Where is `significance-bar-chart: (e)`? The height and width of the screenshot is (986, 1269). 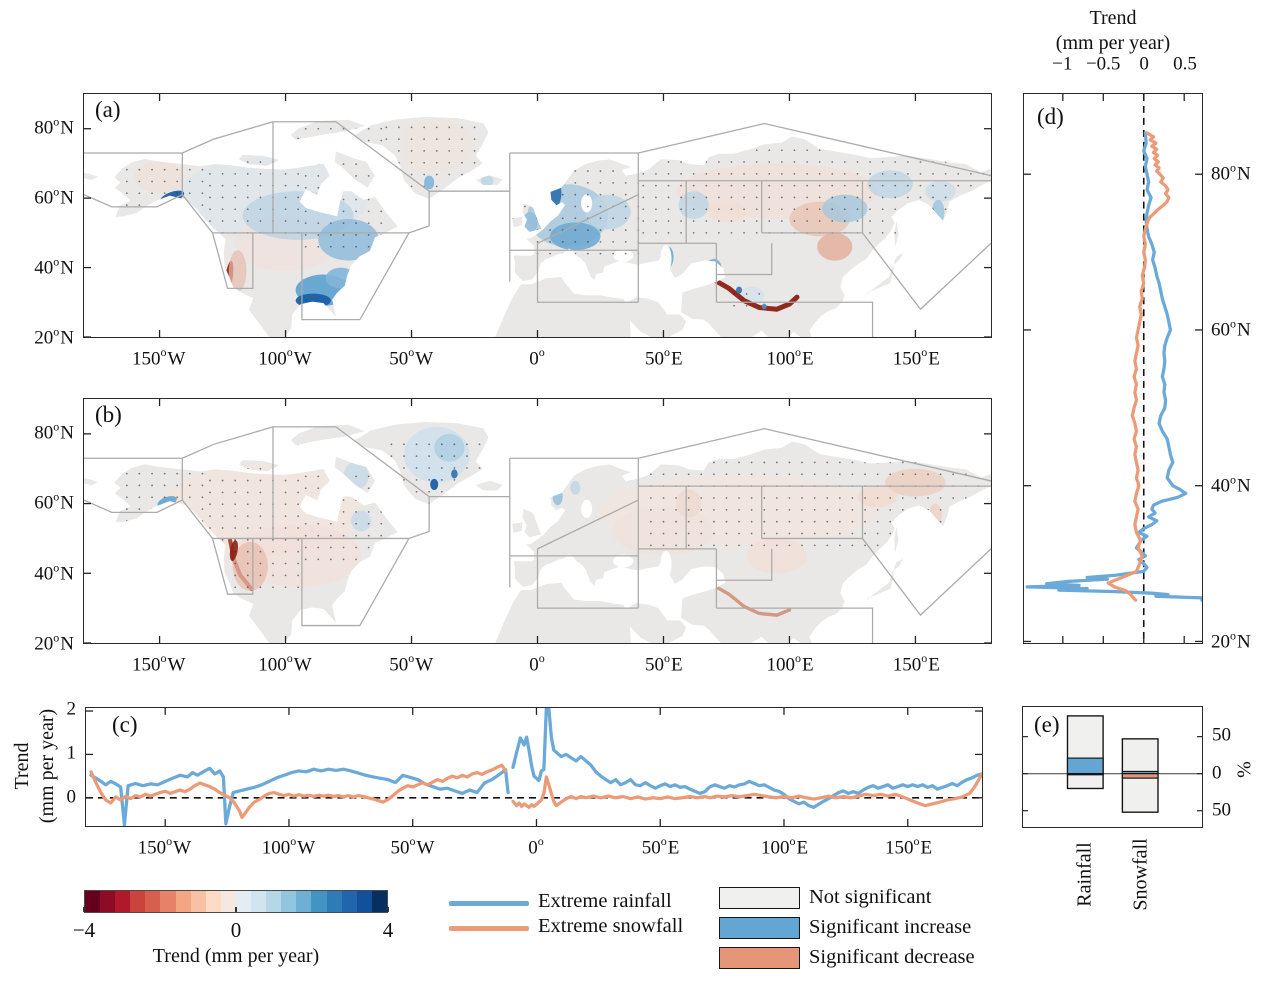 significance-bar-chart: (e) is located at coordinates (1112, 767).